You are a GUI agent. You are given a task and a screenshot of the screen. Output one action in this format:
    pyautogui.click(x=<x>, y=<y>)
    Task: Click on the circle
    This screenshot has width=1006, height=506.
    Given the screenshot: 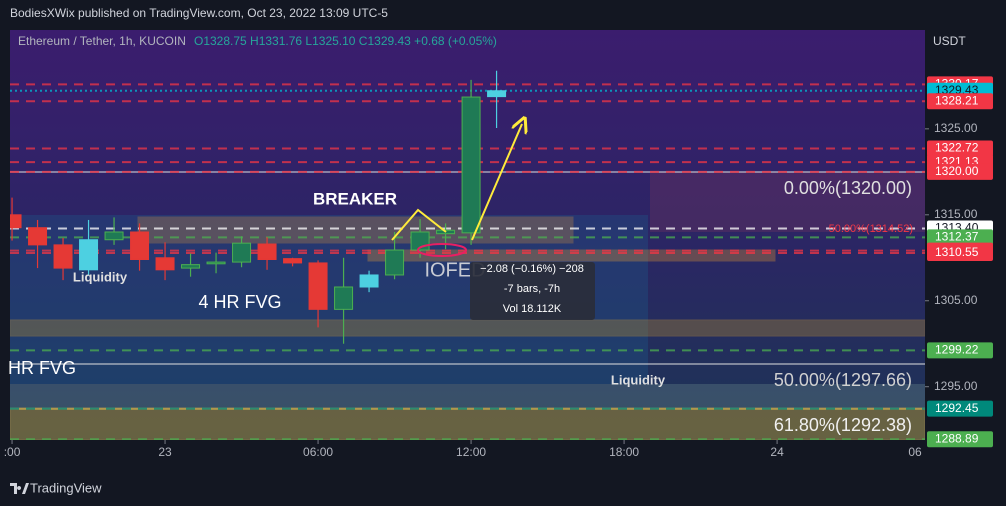 What is the action you would take?
    pyautogui.click(x=442, y=250)
    